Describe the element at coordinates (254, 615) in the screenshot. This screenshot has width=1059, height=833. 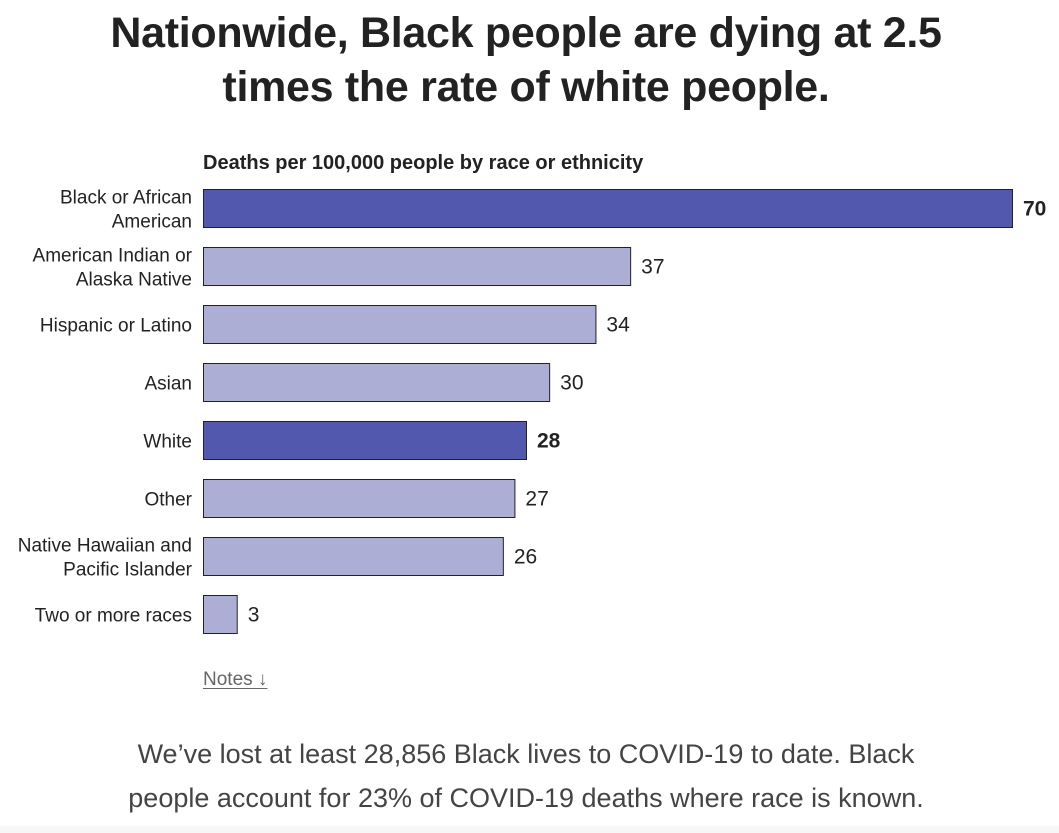
I see `bar-value-label: 3` at that location.